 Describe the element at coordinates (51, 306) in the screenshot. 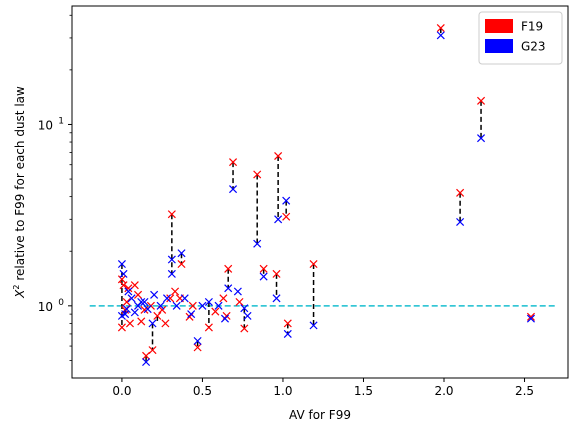

I see `y-tick-label: 10 0` at that location.